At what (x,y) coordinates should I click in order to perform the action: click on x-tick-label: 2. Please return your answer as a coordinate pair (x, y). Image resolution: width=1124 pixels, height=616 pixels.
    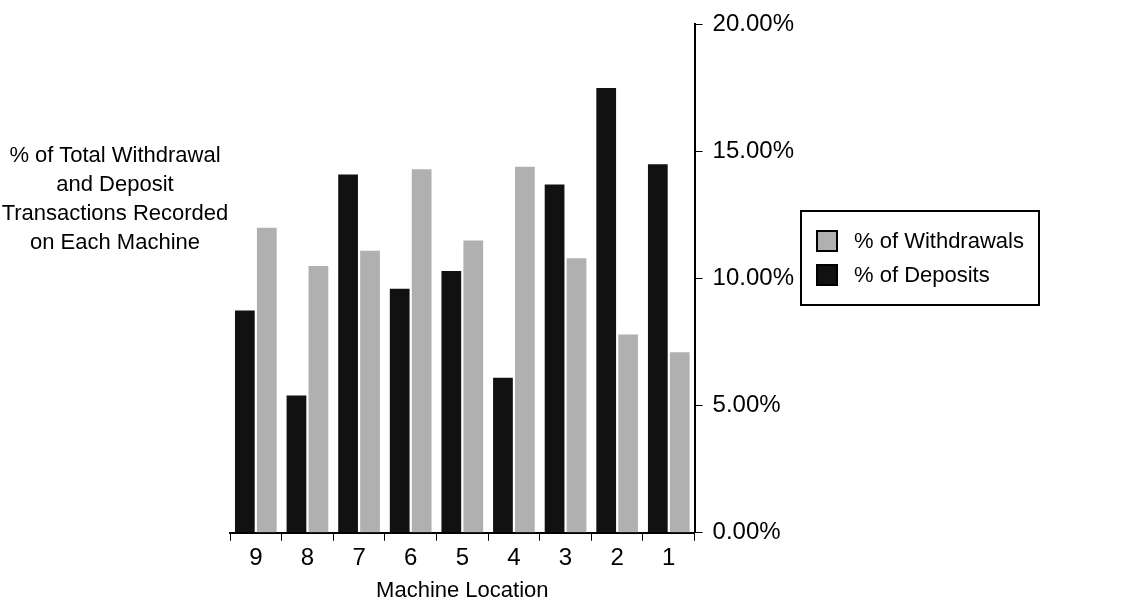
    Looking at the image, I should click on (617, 556).